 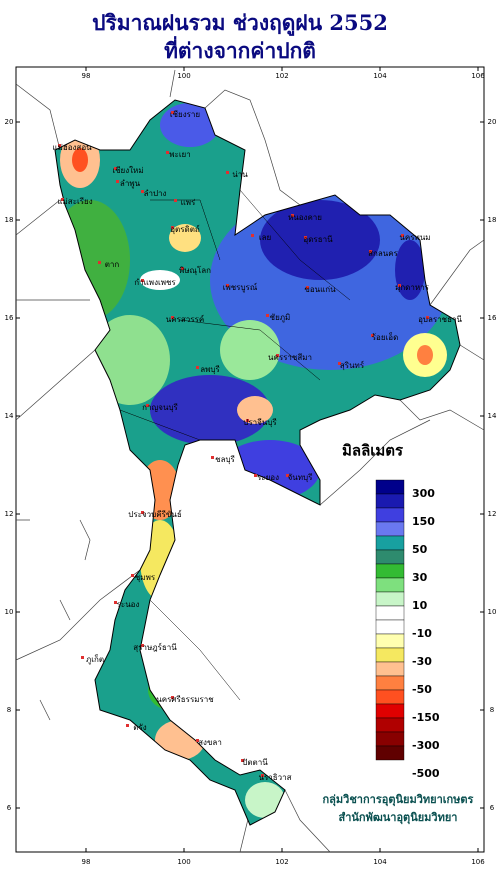 I want to click on place-label: ตาก, so click(x=112, y=264).